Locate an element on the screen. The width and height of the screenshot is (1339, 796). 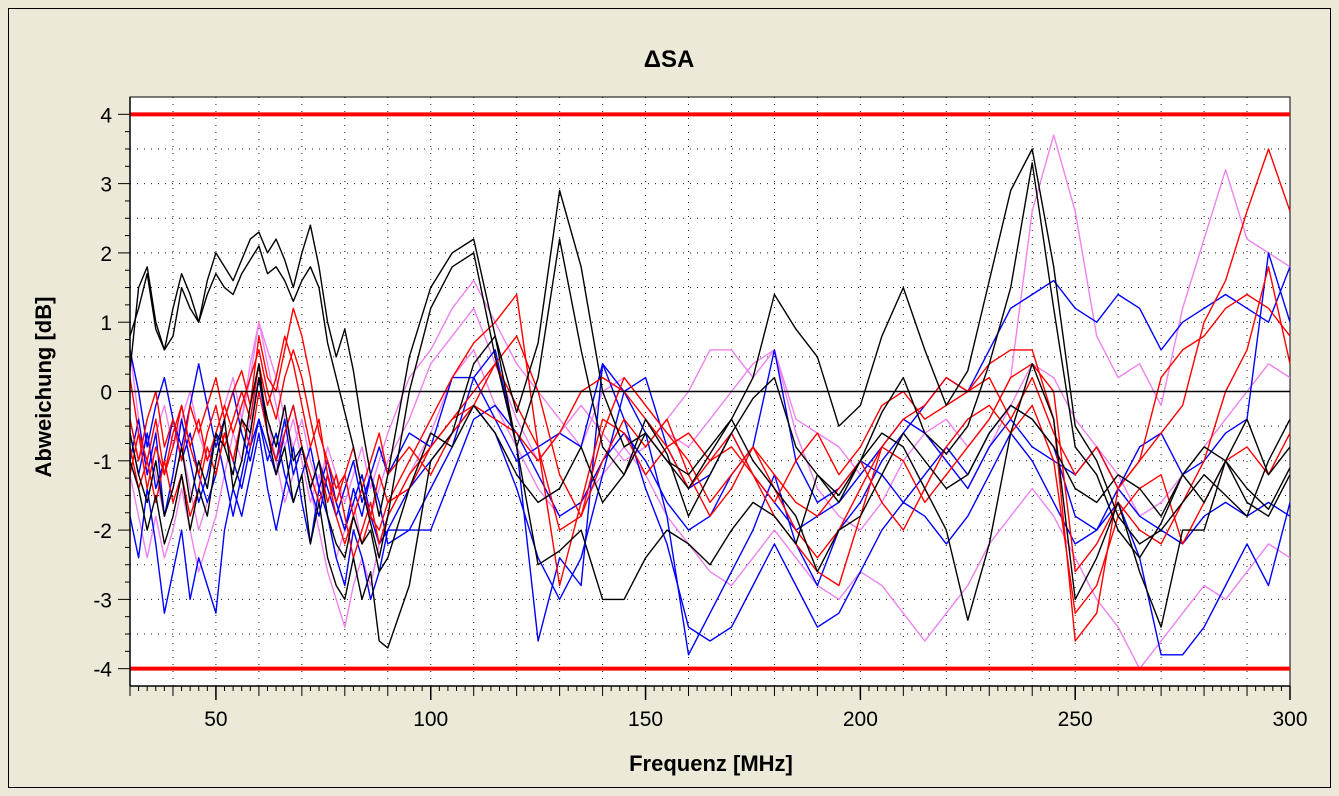
y-tick-label: 3 is located at coordinates (106, 185).